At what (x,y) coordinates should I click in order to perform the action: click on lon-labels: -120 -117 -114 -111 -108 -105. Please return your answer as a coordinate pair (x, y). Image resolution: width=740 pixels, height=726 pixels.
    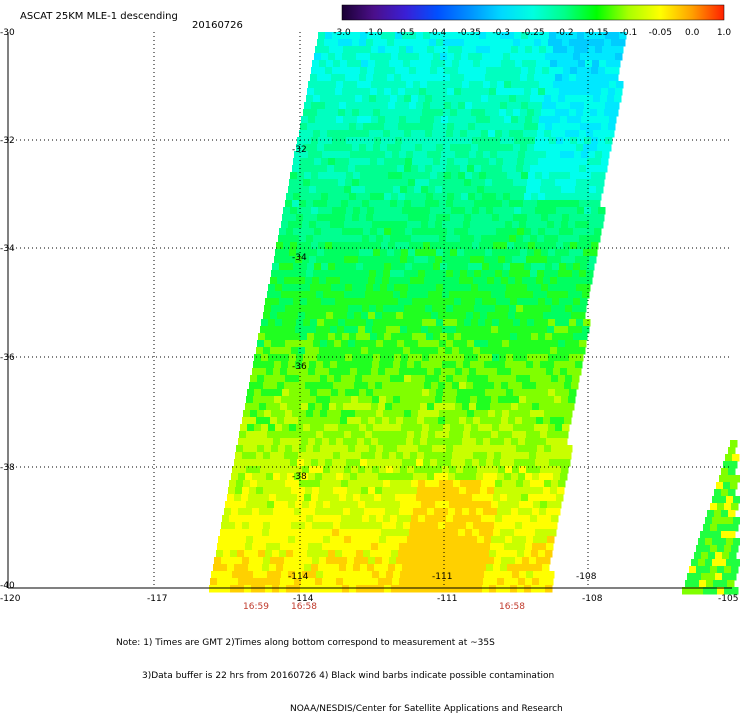
    Looking at the image, I should click on (369, 599).